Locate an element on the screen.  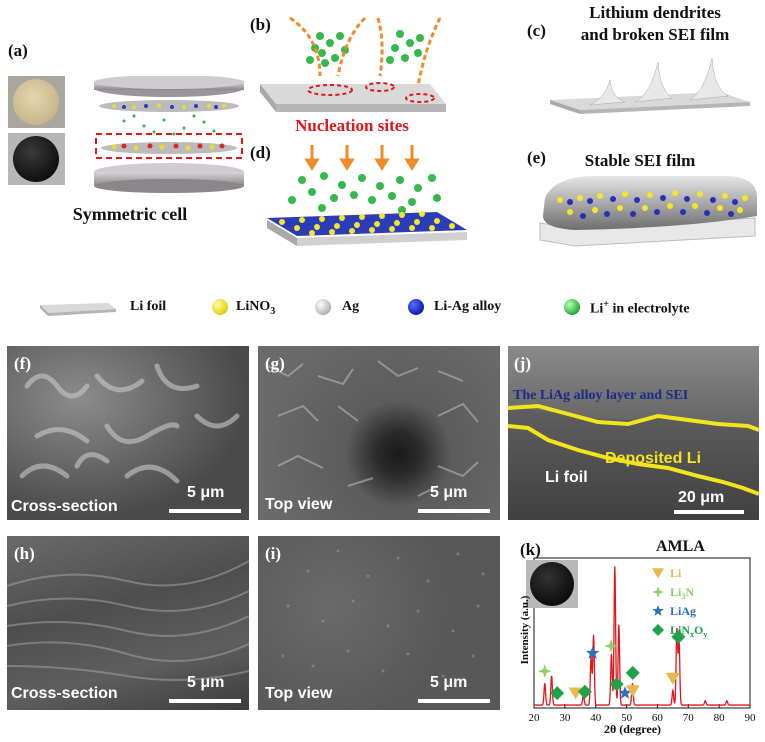
panel-a-caption: Symmetric cell is located at coordinates (130, 214).